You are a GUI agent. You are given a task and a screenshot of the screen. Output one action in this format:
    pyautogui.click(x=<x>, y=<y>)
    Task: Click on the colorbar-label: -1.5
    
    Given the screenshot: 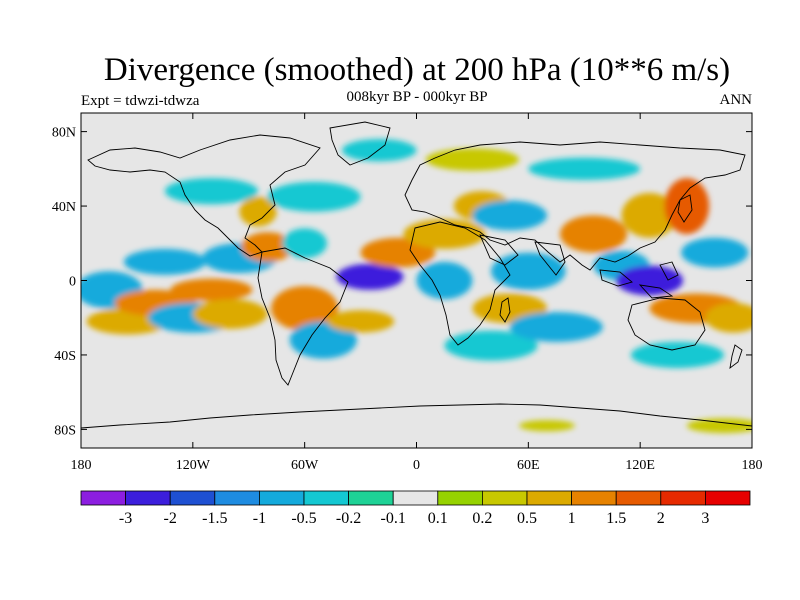 What is the action you would take?
    pyautogui.click(x=214, y=518)
    